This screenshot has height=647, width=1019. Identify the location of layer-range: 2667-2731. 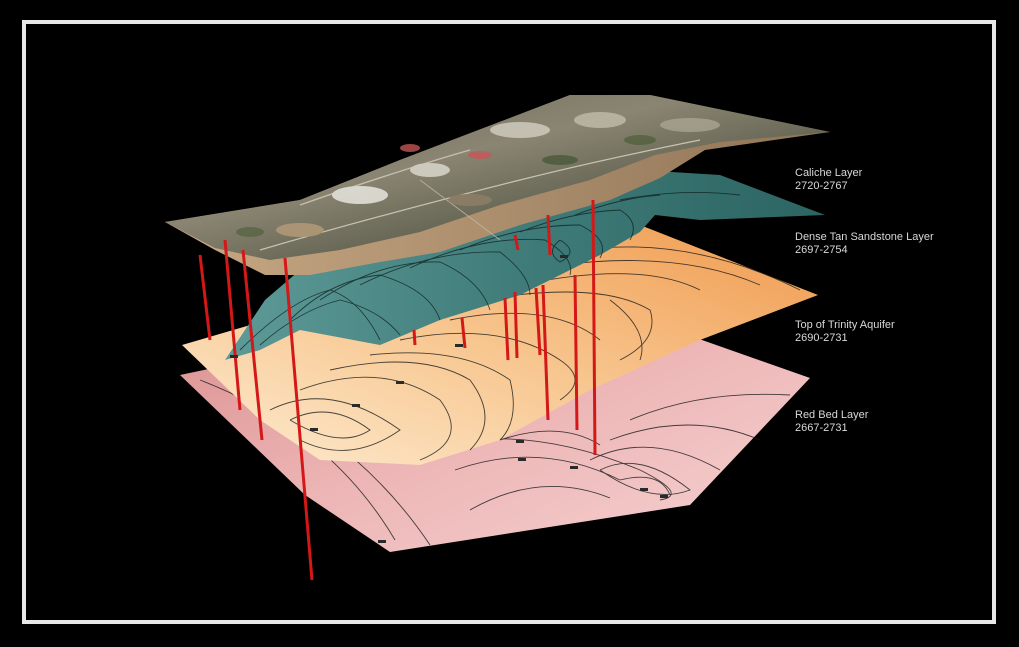
(821, 428).